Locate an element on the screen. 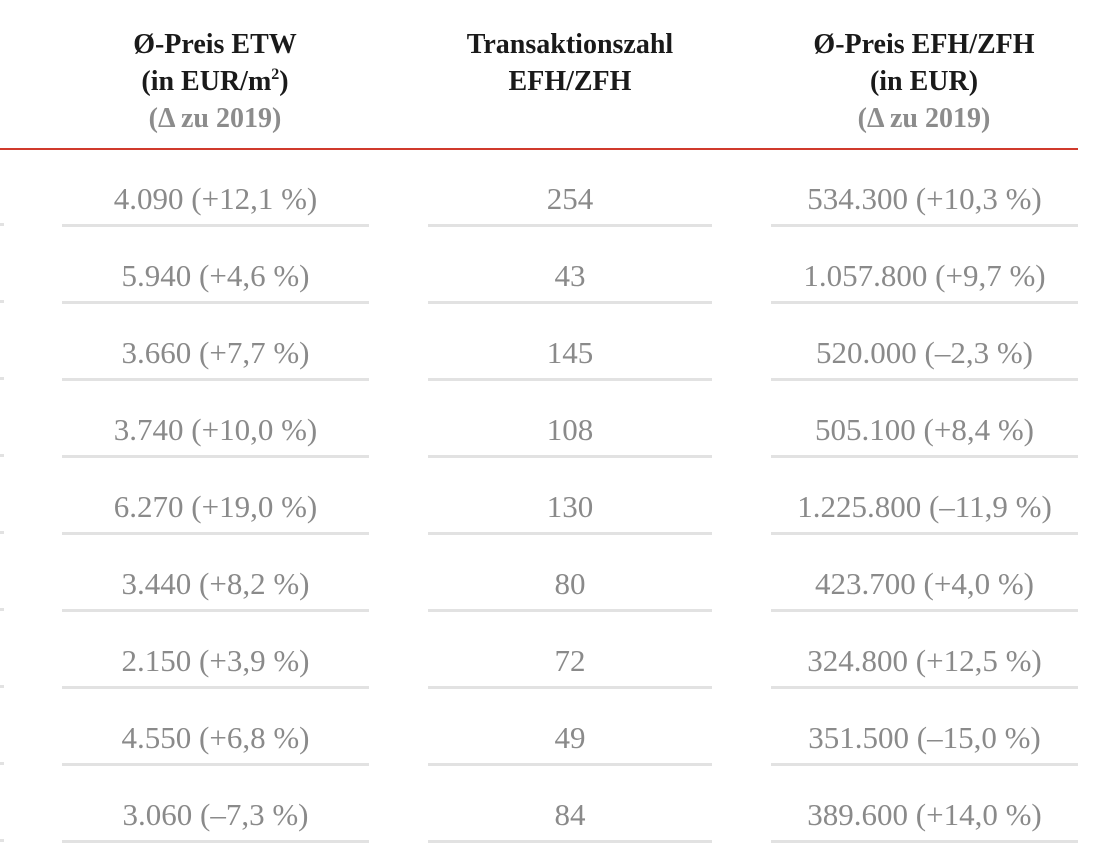  cell-value: 43 is located at coordinates (570, 275).